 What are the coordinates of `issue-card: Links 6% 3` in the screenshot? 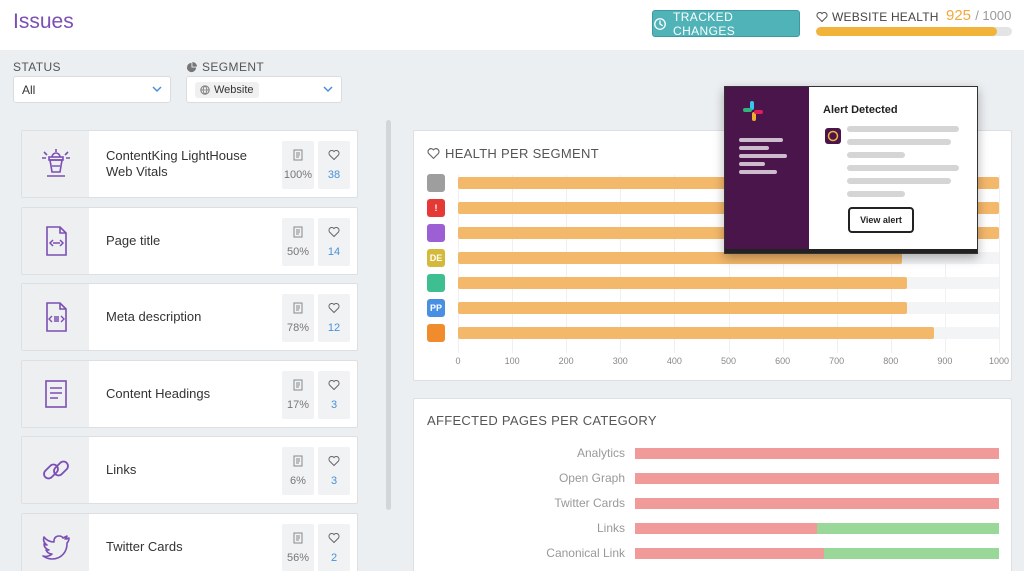 It's located at (189, 470).